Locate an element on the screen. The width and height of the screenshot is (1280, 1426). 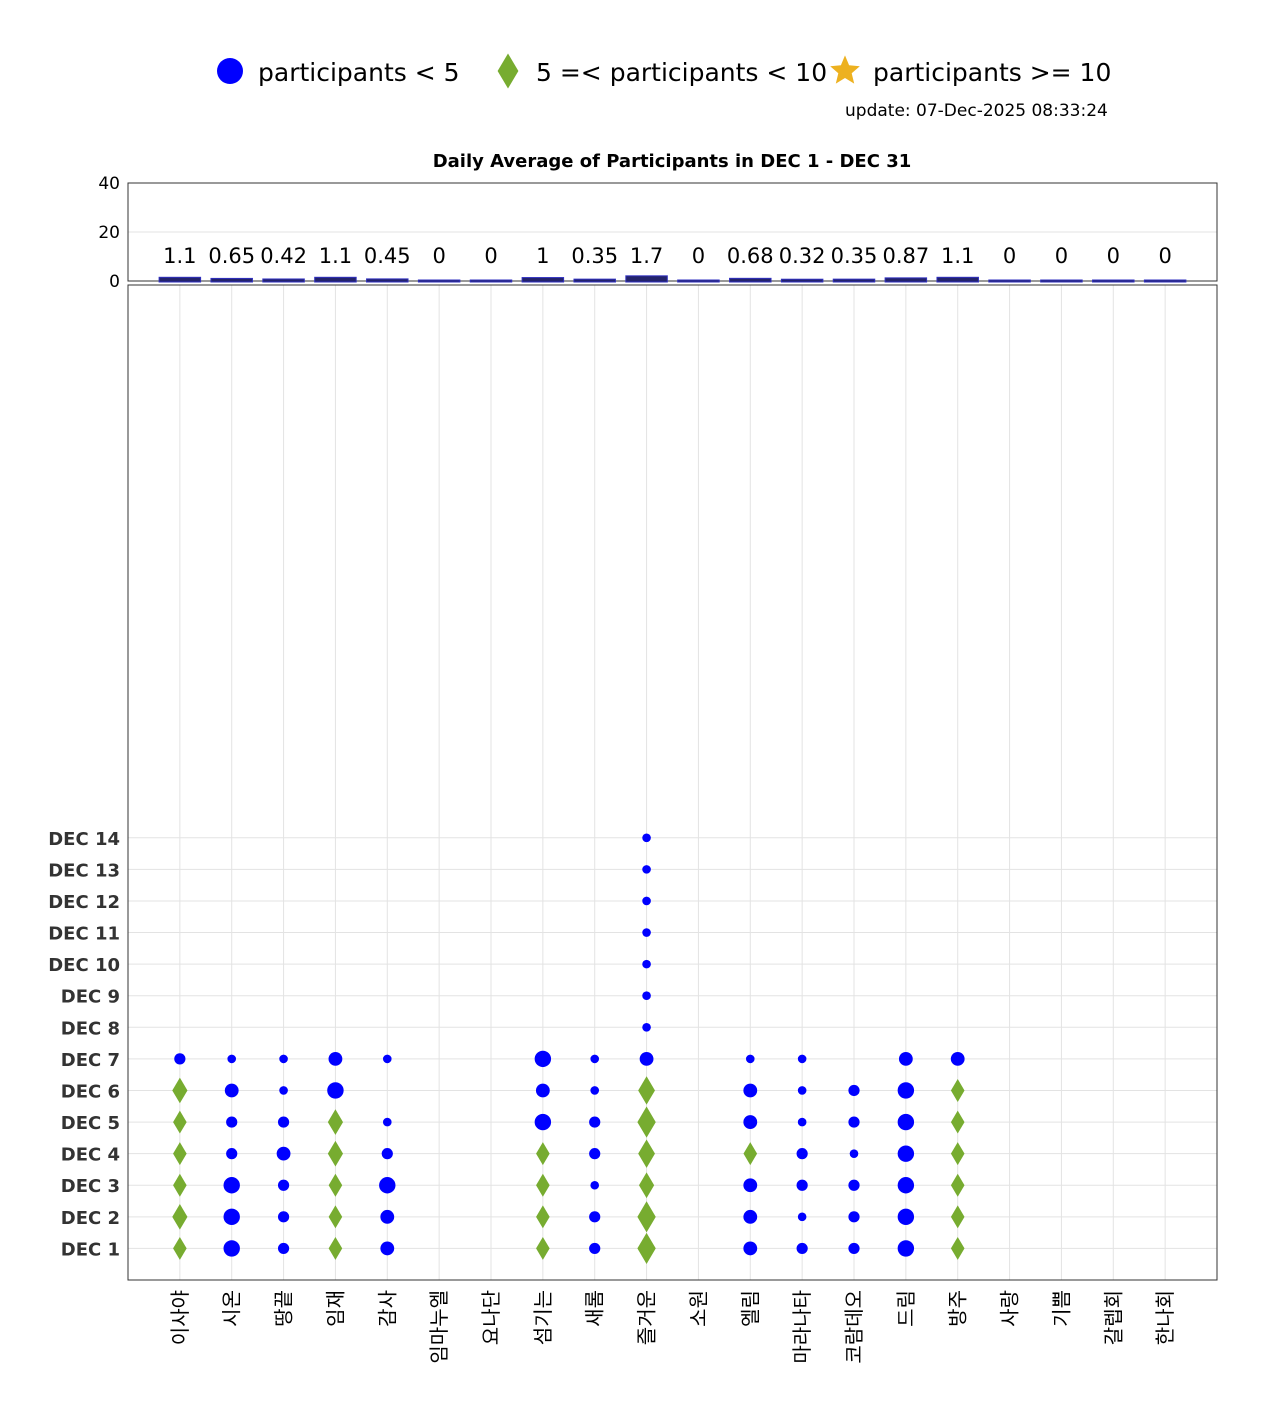
data-label: 0.68 is located at coordinates (750, 256).